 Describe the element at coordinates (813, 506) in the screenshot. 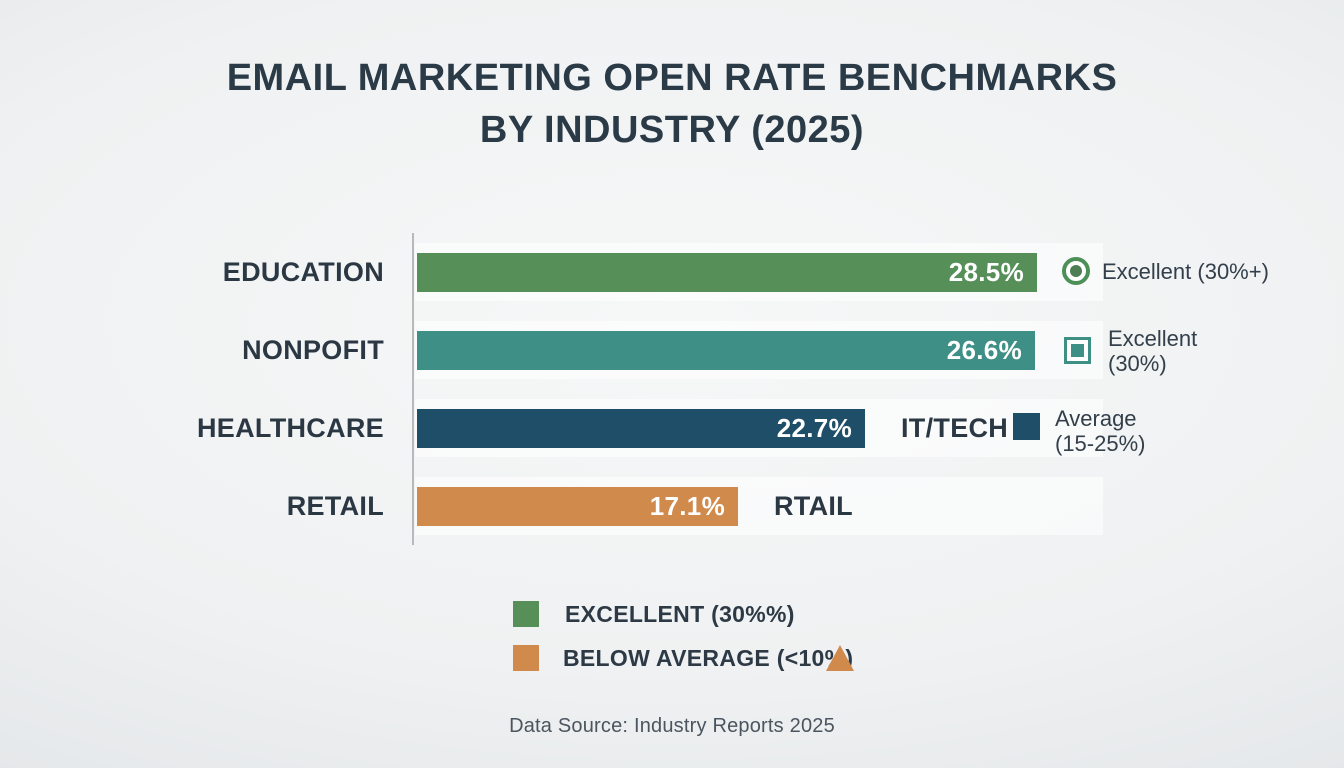

I see `bar-annotation-retail: RTAIL` at that location.